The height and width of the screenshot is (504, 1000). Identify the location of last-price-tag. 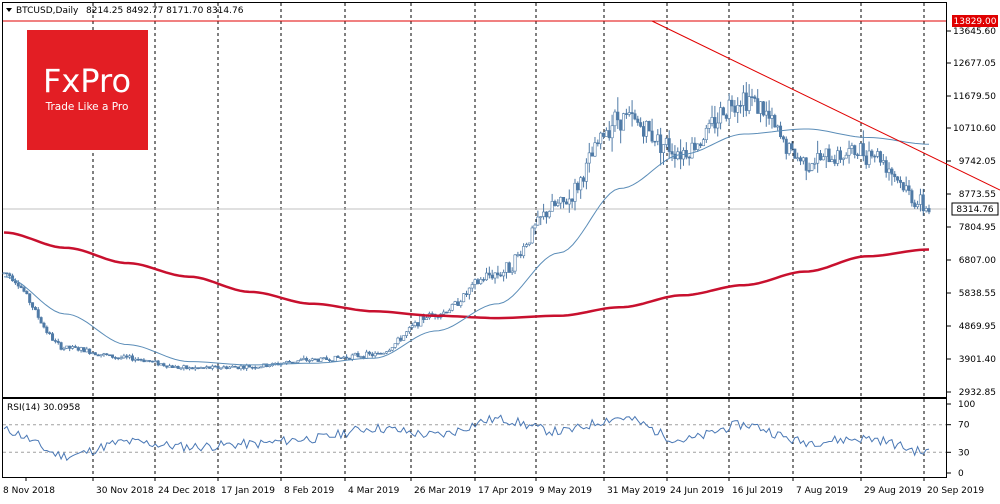
(975, 209).